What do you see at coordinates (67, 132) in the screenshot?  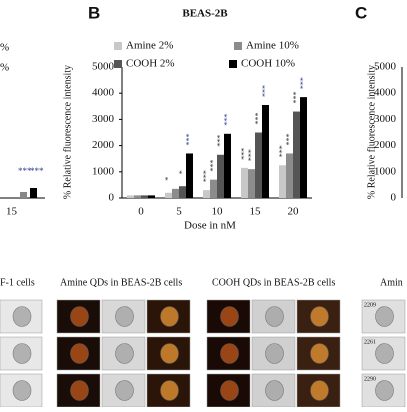 I see `y-axis-label: % Relative fluorescence intensity` at bounding box center [67, 132].